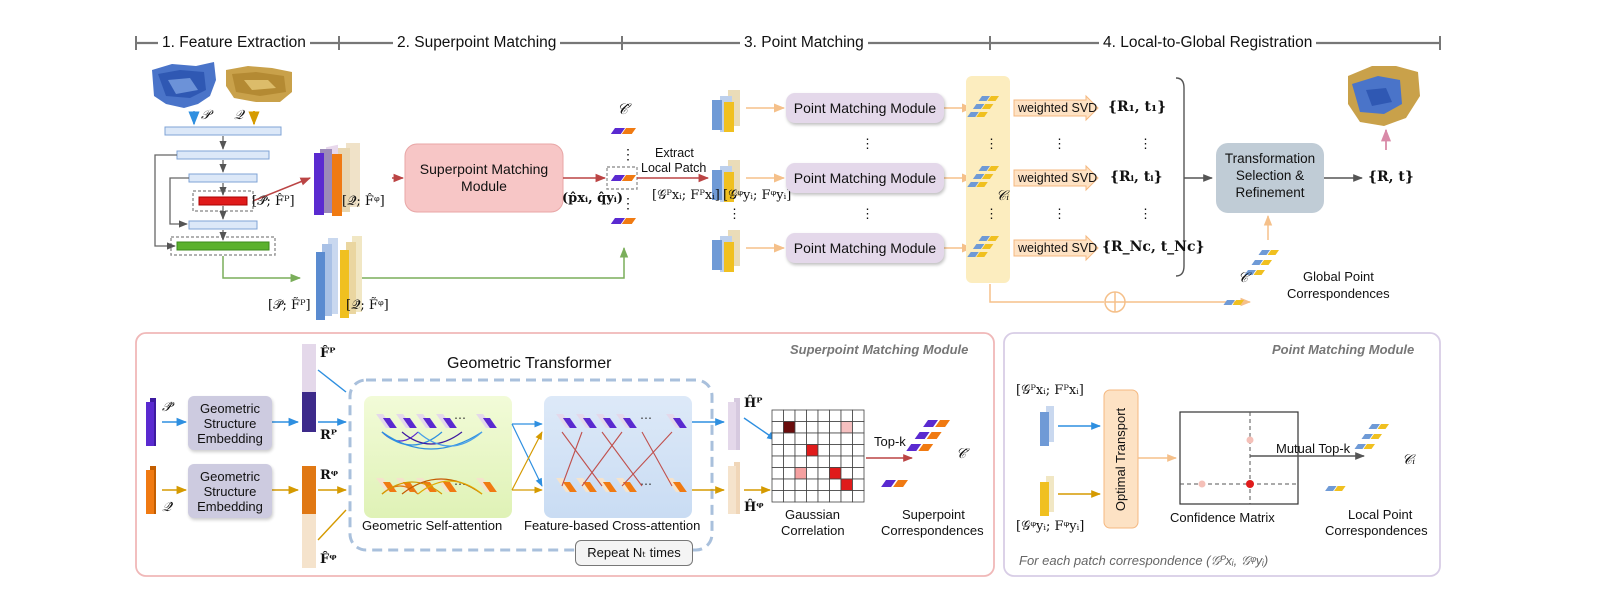 The height and width of the screenshot is (616, 1608). Describe the element at coordinates (1058, 178) in the screenshot. I see `weighted-svd-2: weighted SVD` at that location.